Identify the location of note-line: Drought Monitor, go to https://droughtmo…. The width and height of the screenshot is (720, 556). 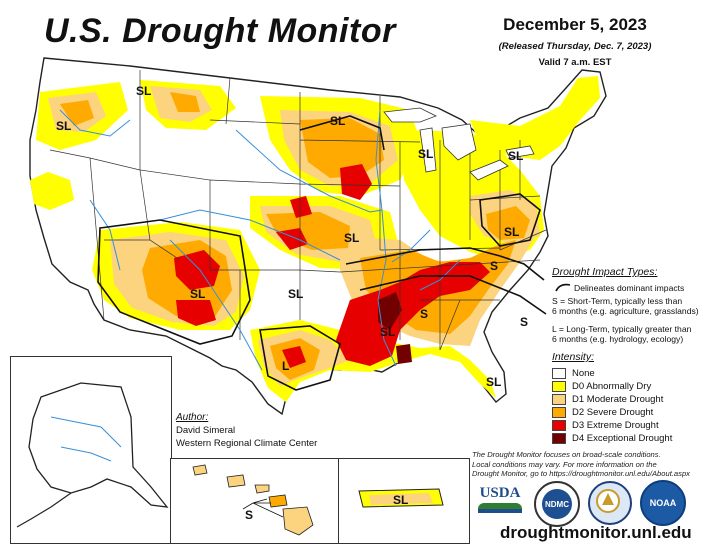
(581, 473).